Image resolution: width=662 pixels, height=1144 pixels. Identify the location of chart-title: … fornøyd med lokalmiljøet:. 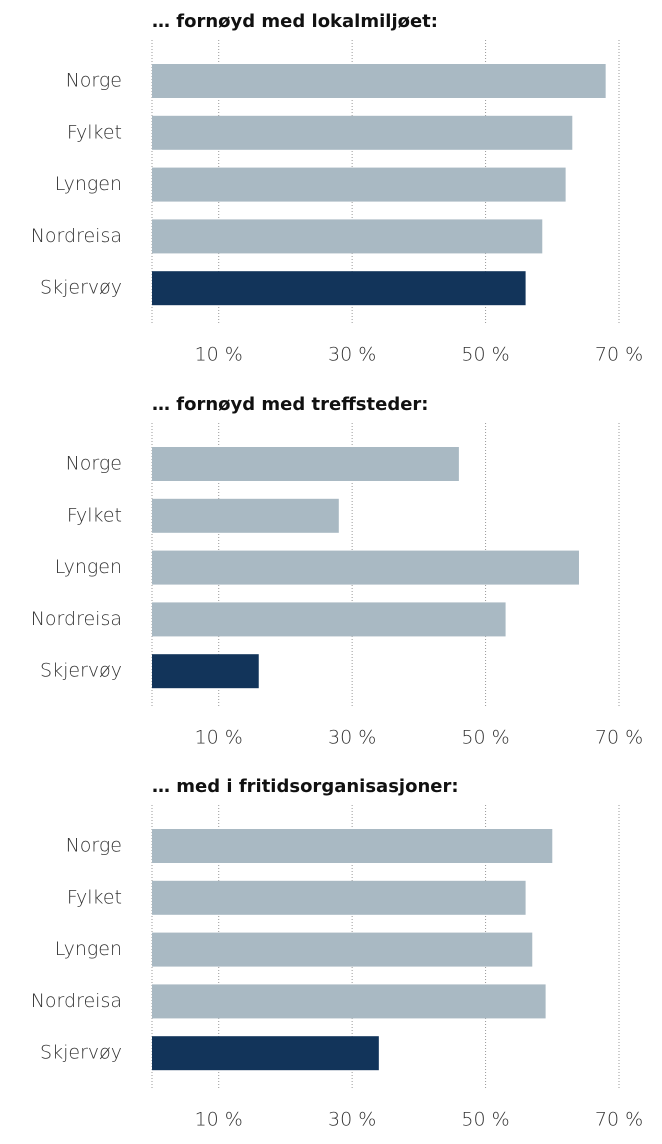
(295, 21).